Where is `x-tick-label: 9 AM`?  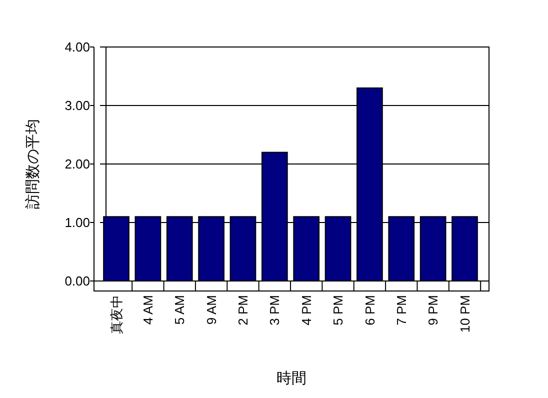
x-tick-label: 9 AM is located at coordinates (211, 310).